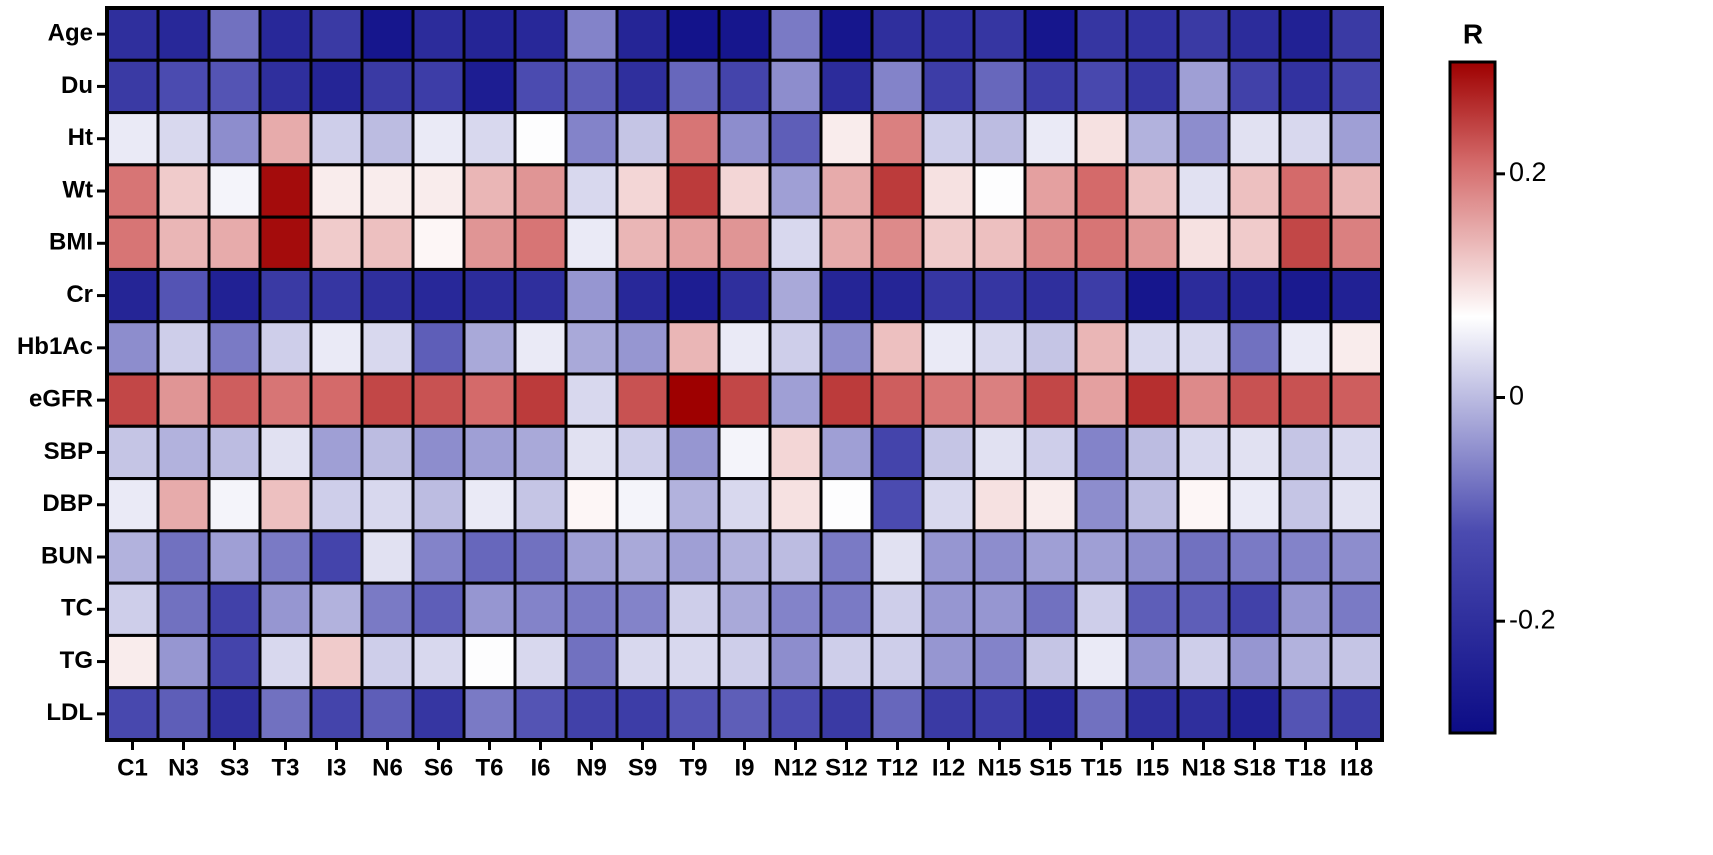 The height and width of the screenshot is (855, 1713). What do you see at coordinates (68, 451) in the screenshot?
I see `y-tick-label: SBP` at bounding box center [68, 451].